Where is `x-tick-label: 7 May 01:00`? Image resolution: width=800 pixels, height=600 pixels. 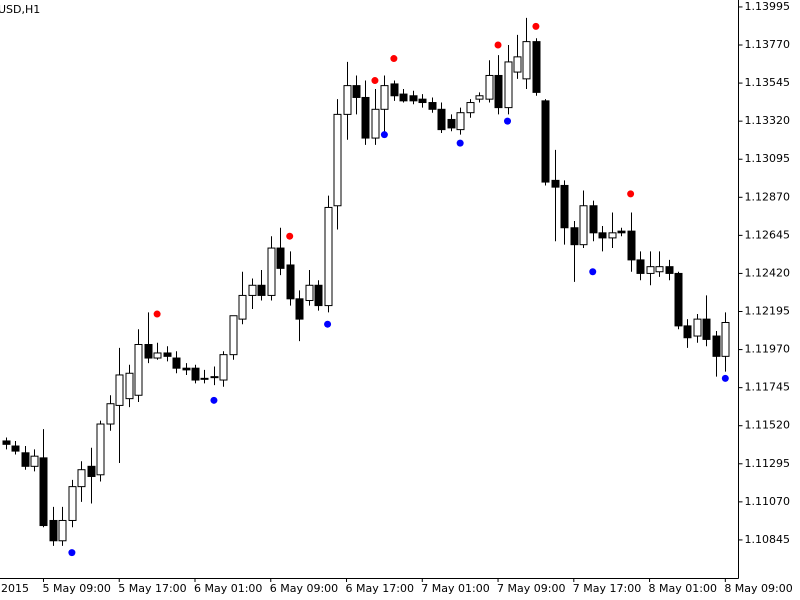
x-tick-label: 7 May 01:00 is located at coordinates (455, 588).